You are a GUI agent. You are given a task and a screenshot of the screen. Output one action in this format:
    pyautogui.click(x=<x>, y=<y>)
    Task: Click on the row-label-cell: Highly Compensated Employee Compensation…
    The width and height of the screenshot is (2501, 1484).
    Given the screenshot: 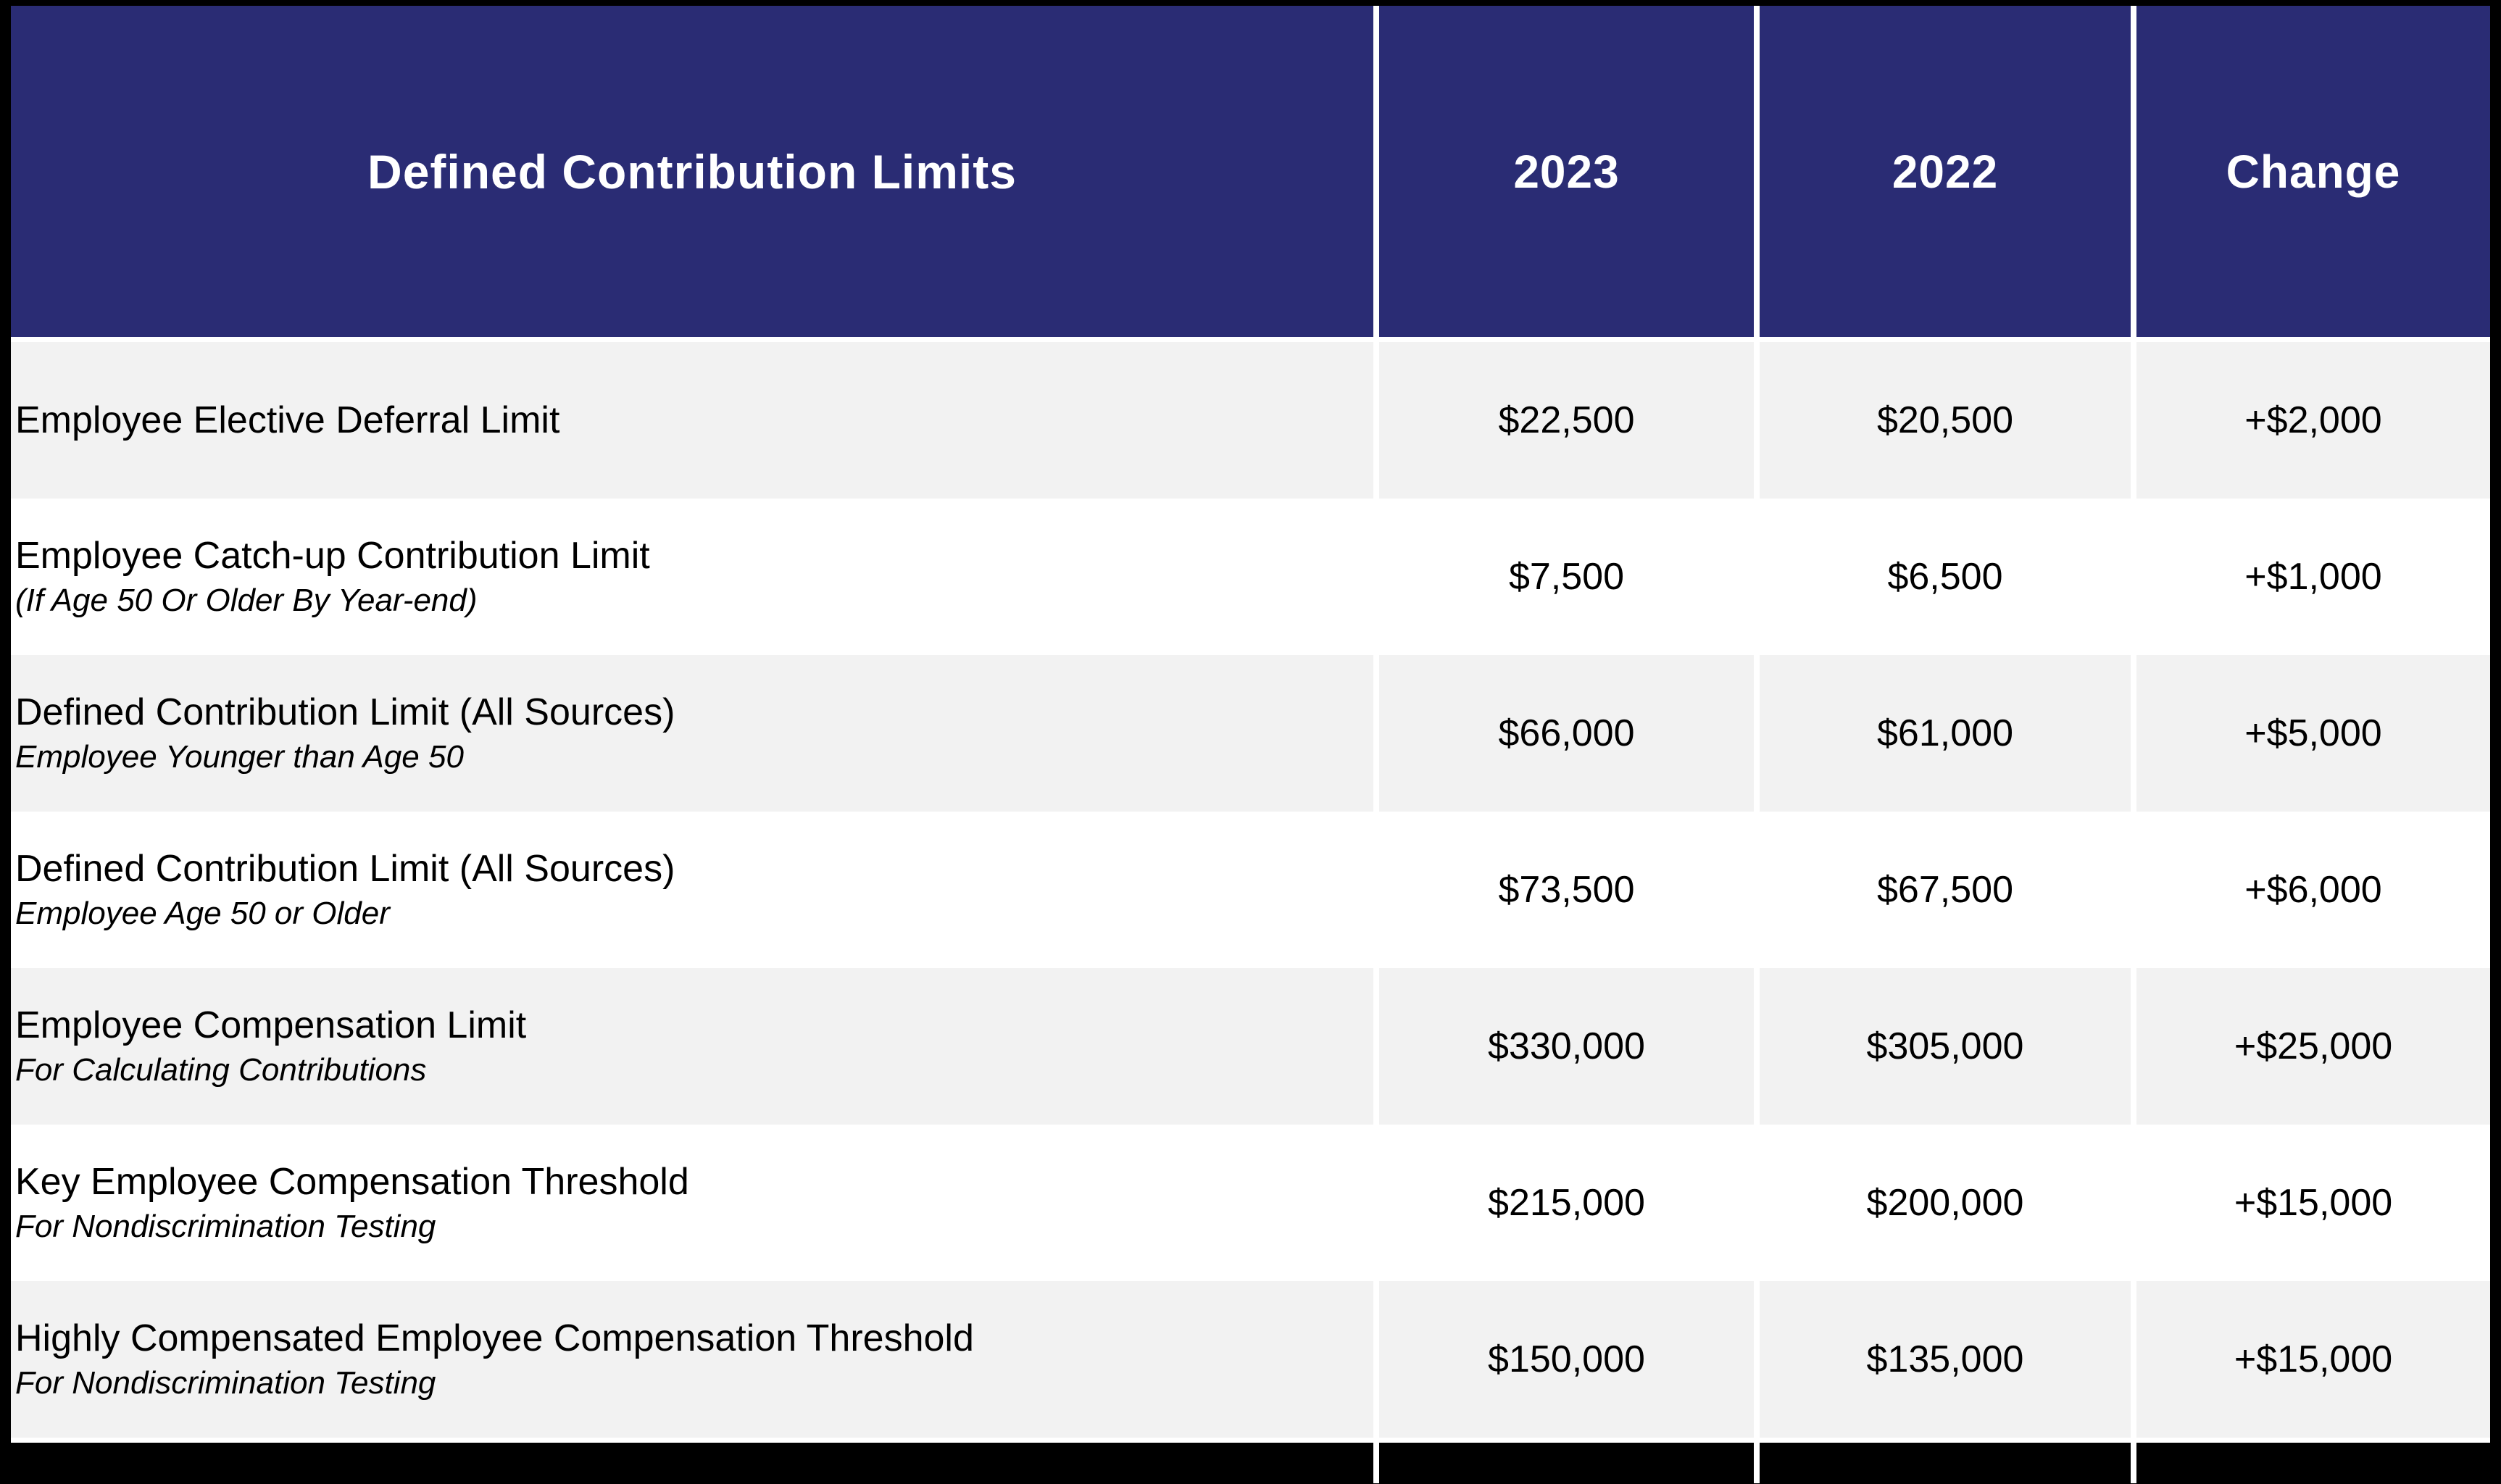 What is the action you would take?
    pyautogui.click(x=692, y=1362)
    